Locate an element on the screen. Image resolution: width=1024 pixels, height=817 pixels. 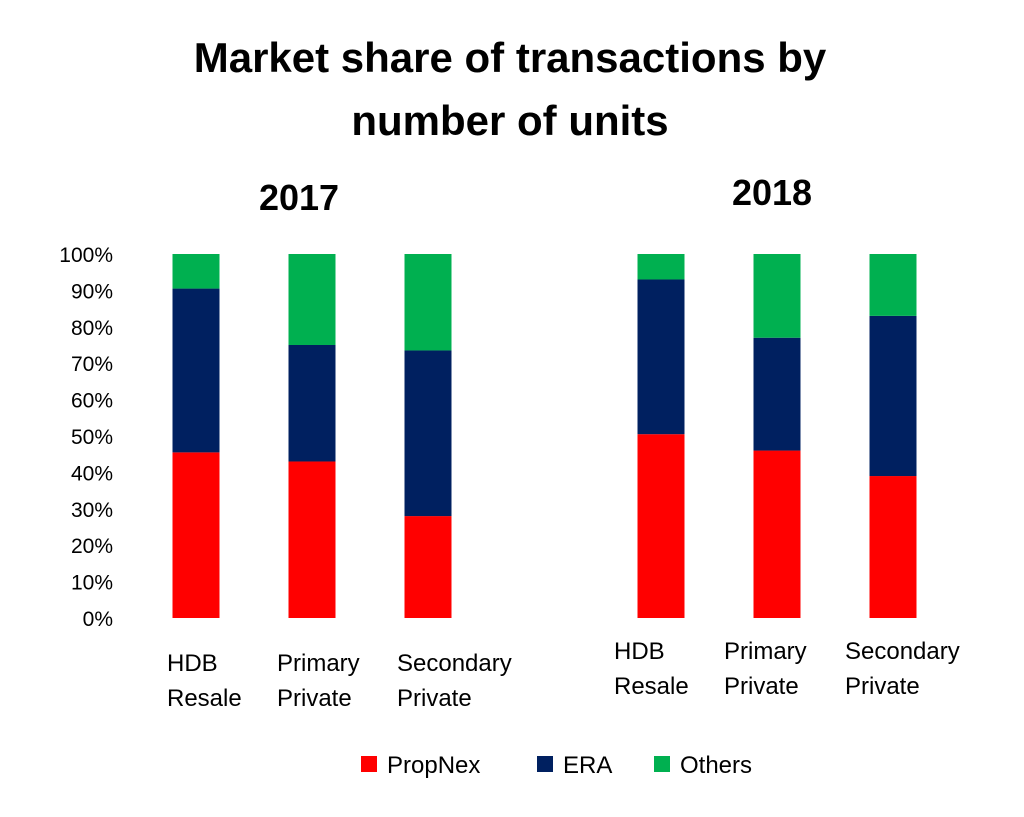
legend: PropNex ERA Others is located at coordinates (556, 765).